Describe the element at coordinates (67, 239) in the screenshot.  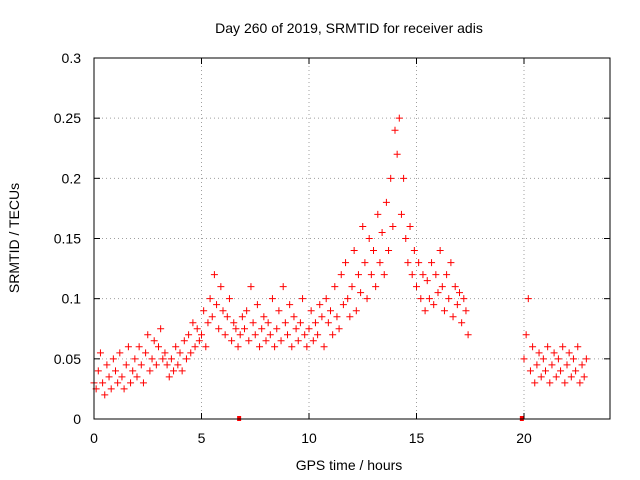
I see `y-tick-label: 0.15` at that location.